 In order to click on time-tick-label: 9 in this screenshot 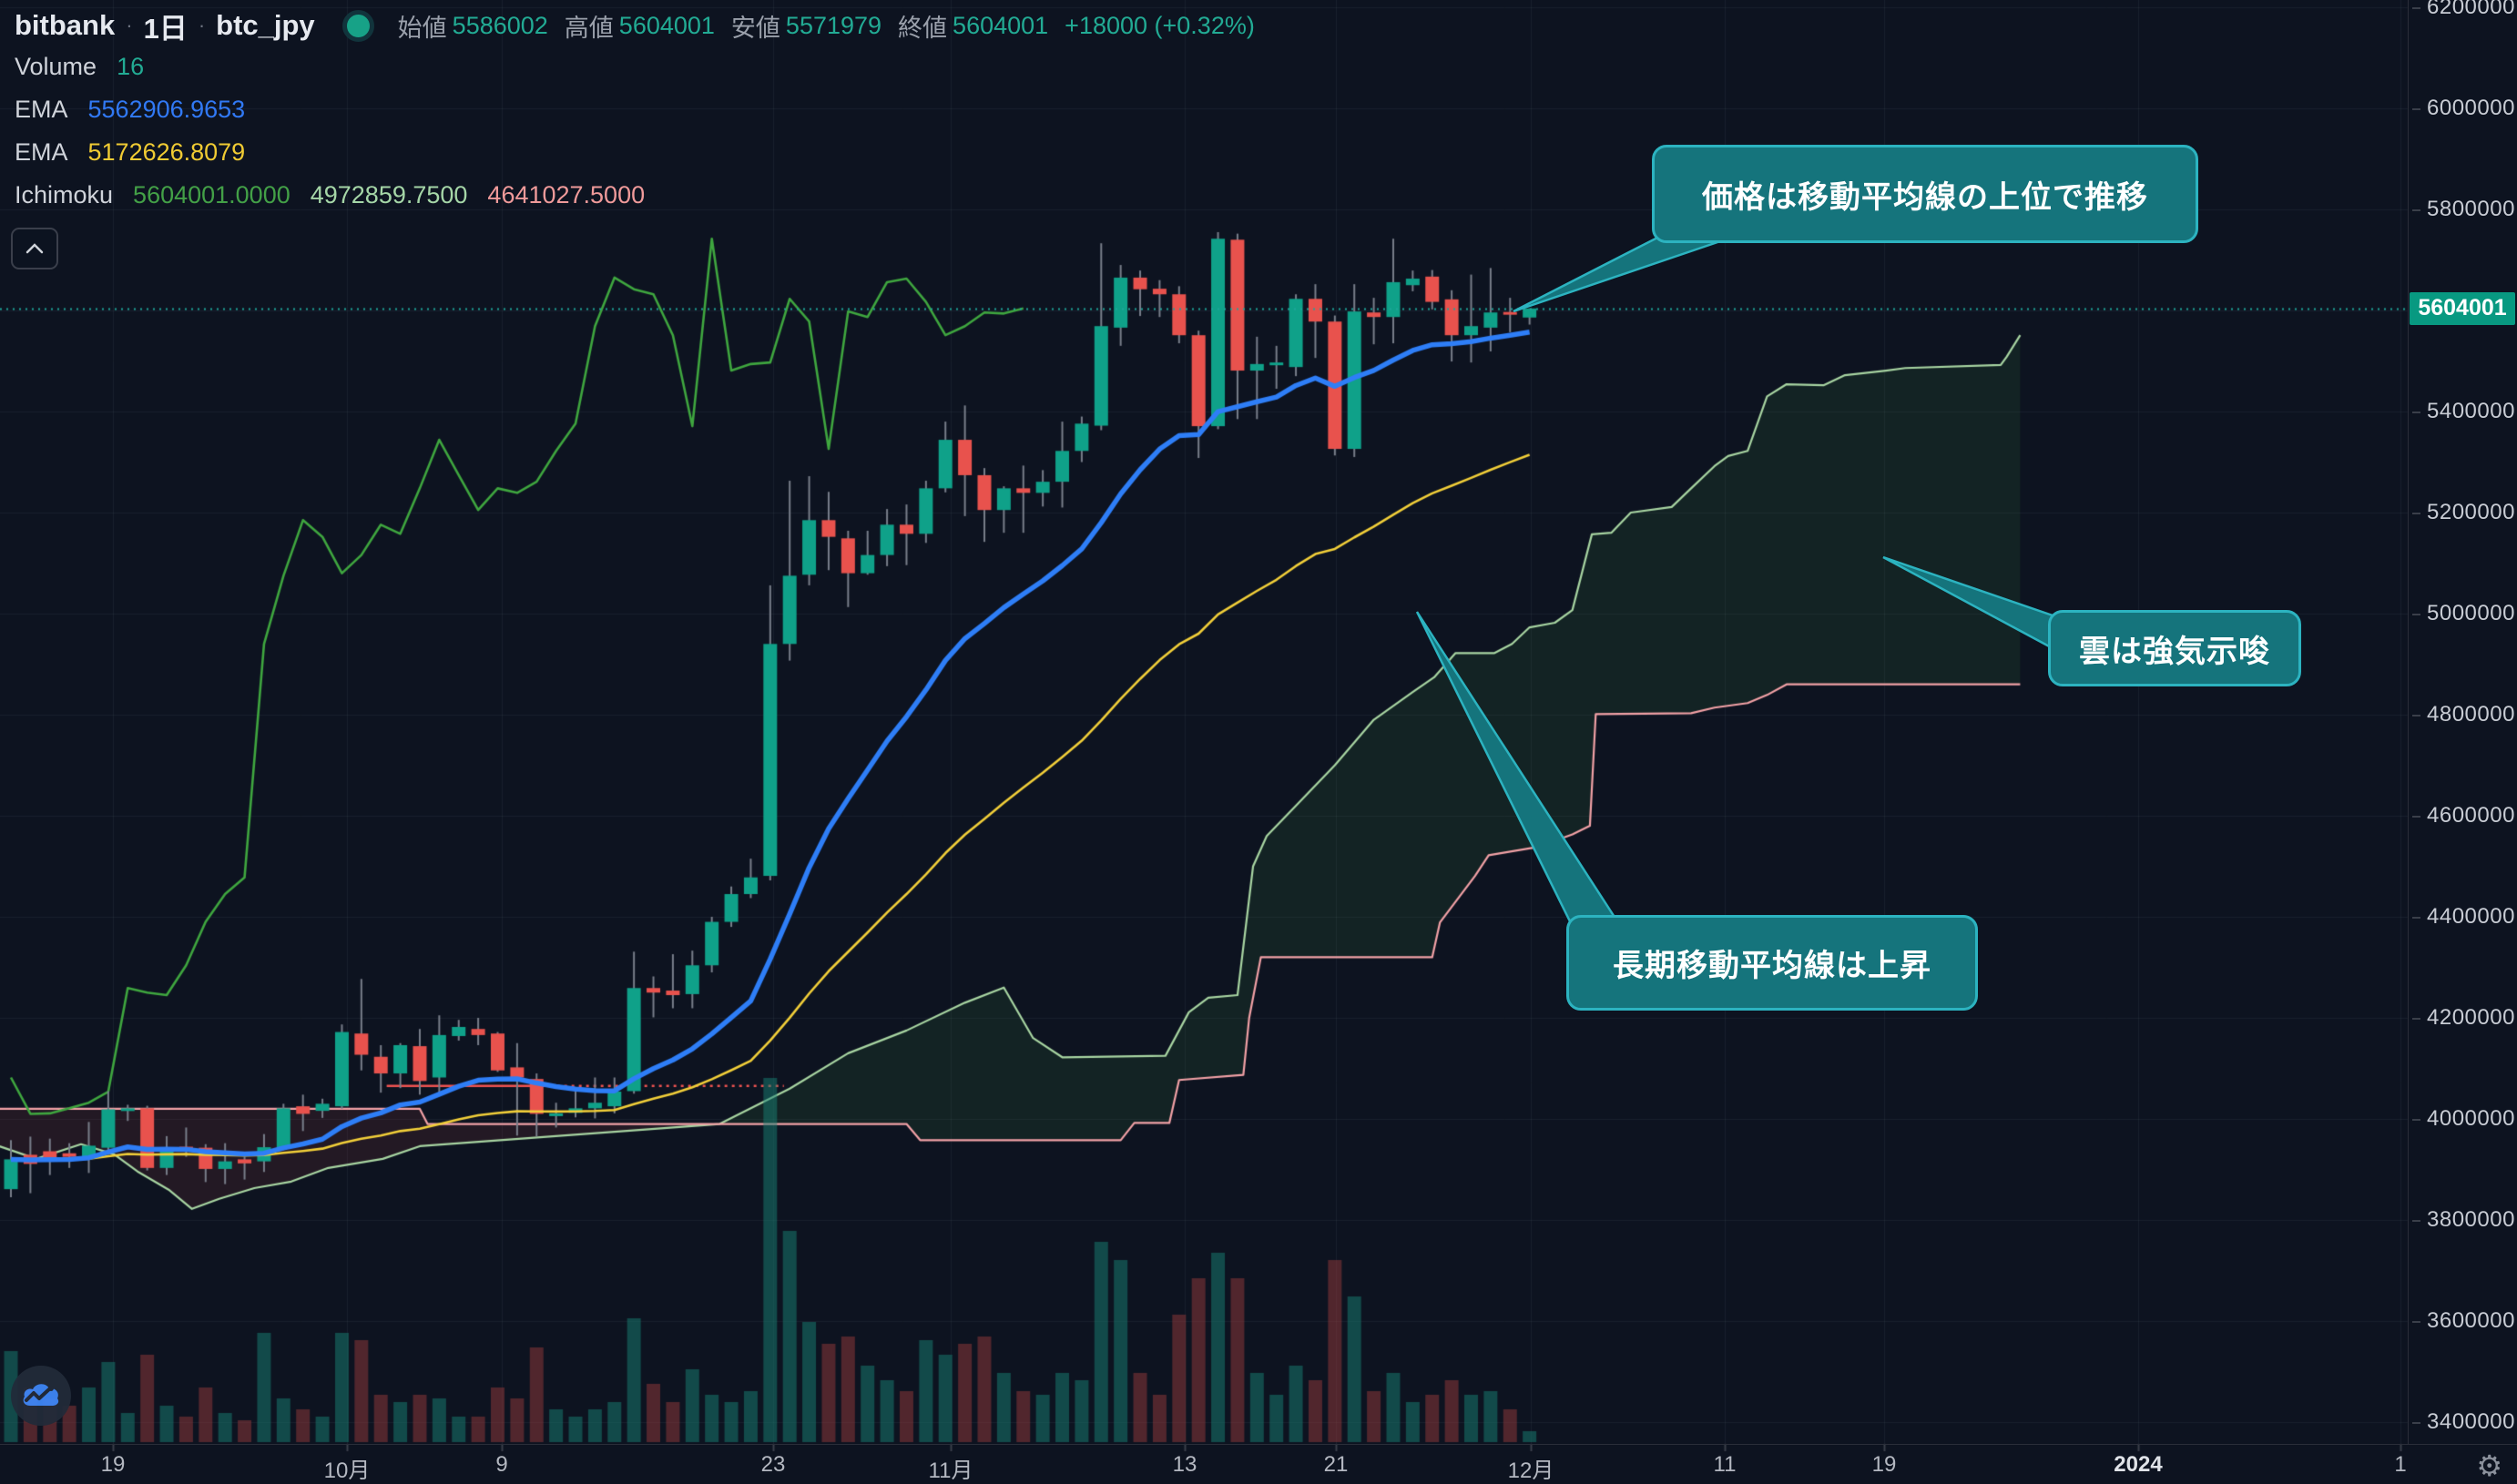, I will do `click(501, 1464)`.